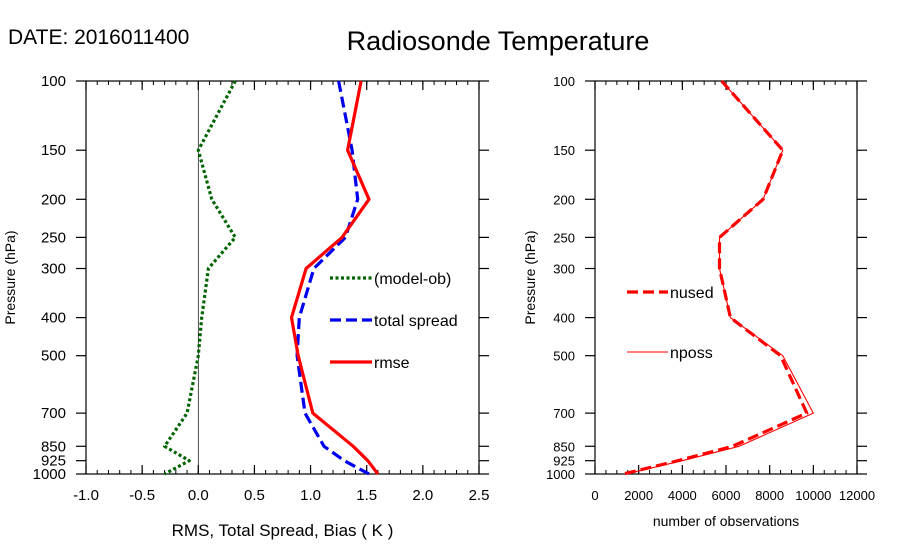 The width and height of the screenshot is (900, 560). Describe the element at coordinates (692, 293) in the screenshot. I see `legend-label: nused` at that location.